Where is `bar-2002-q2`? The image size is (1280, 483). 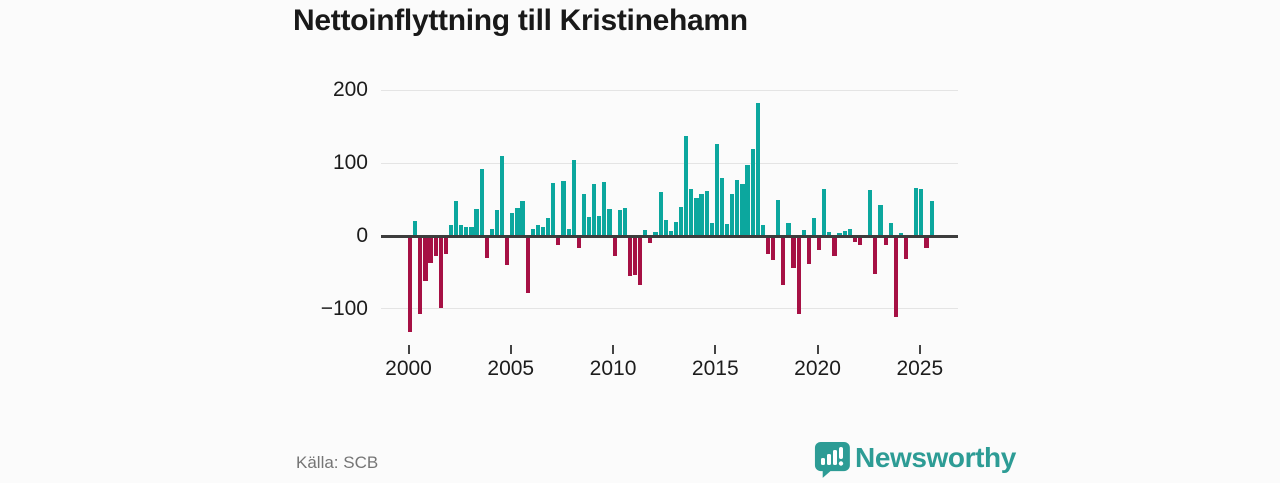 bar-2002-q2 is located at coordinates (456, 218).